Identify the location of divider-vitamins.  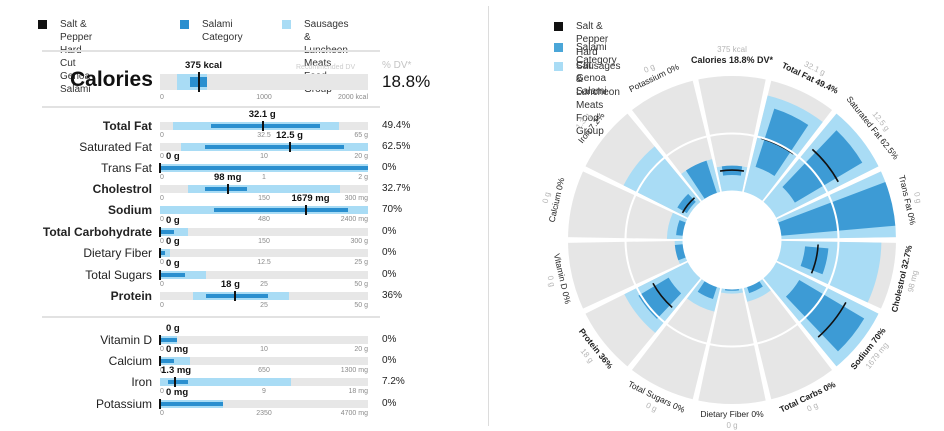
(211, 317).